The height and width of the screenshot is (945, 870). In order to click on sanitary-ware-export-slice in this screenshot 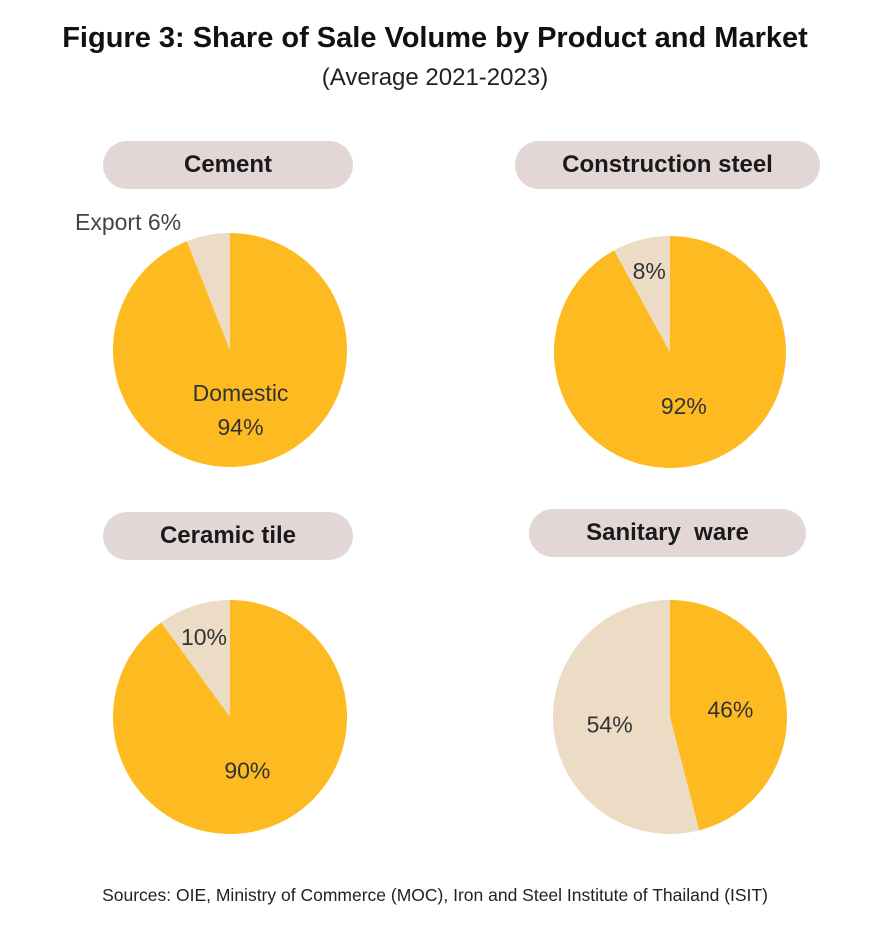, I will do `click(626, 717)`.